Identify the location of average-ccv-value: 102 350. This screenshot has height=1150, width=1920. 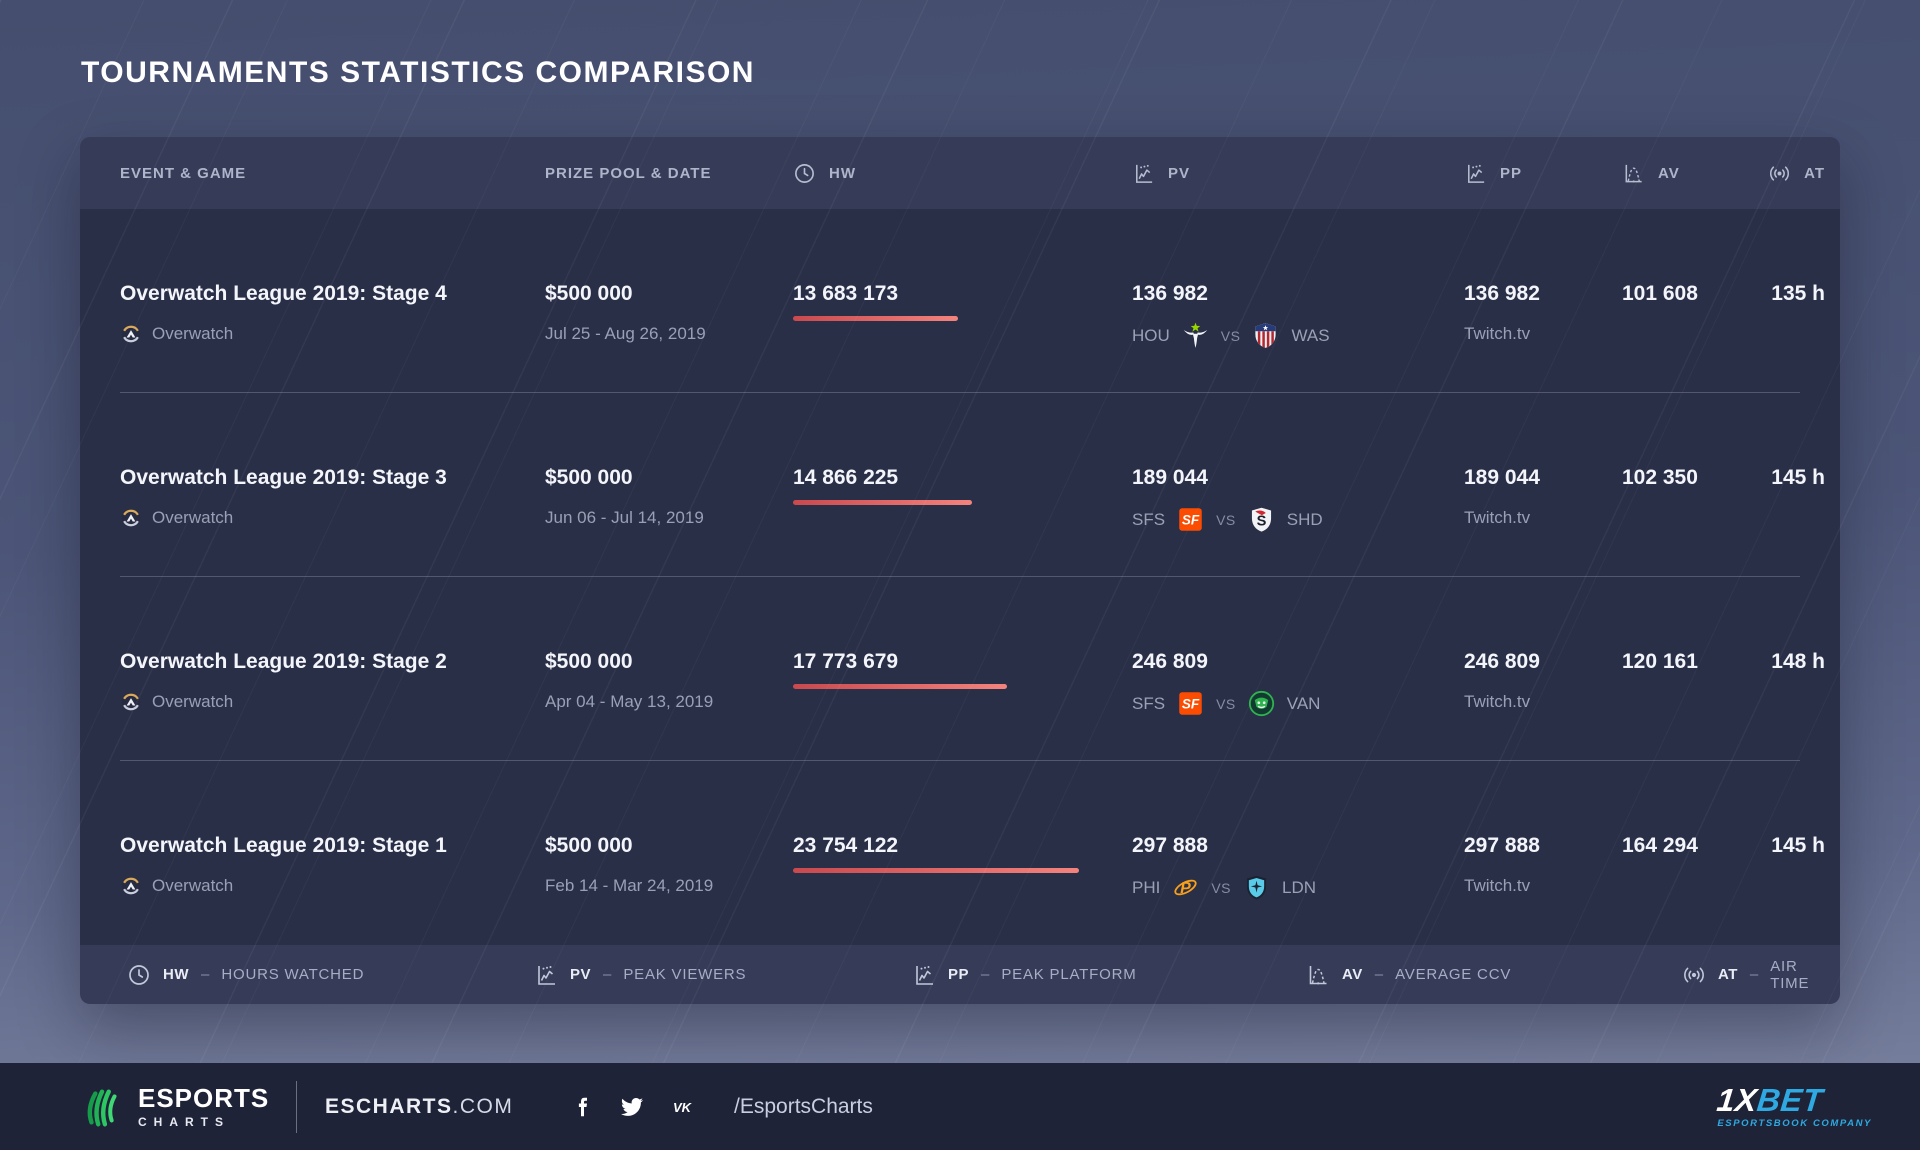
(1660, 477).